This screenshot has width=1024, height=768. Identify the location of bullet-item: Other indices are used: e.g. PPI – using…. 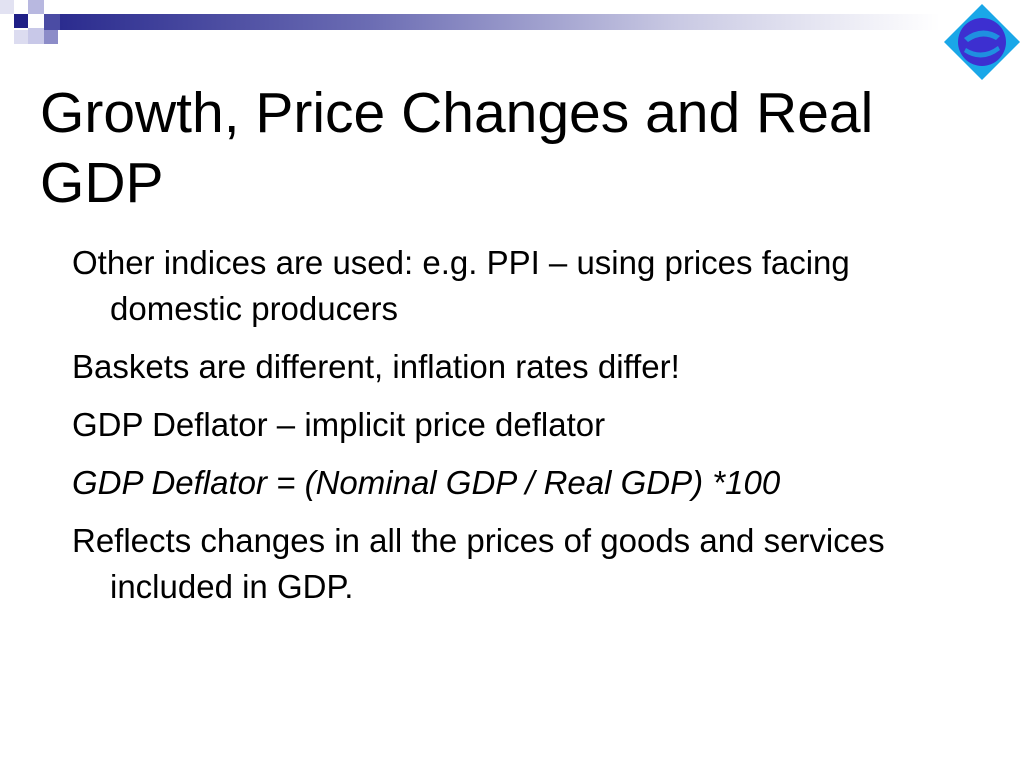
(461, 285).